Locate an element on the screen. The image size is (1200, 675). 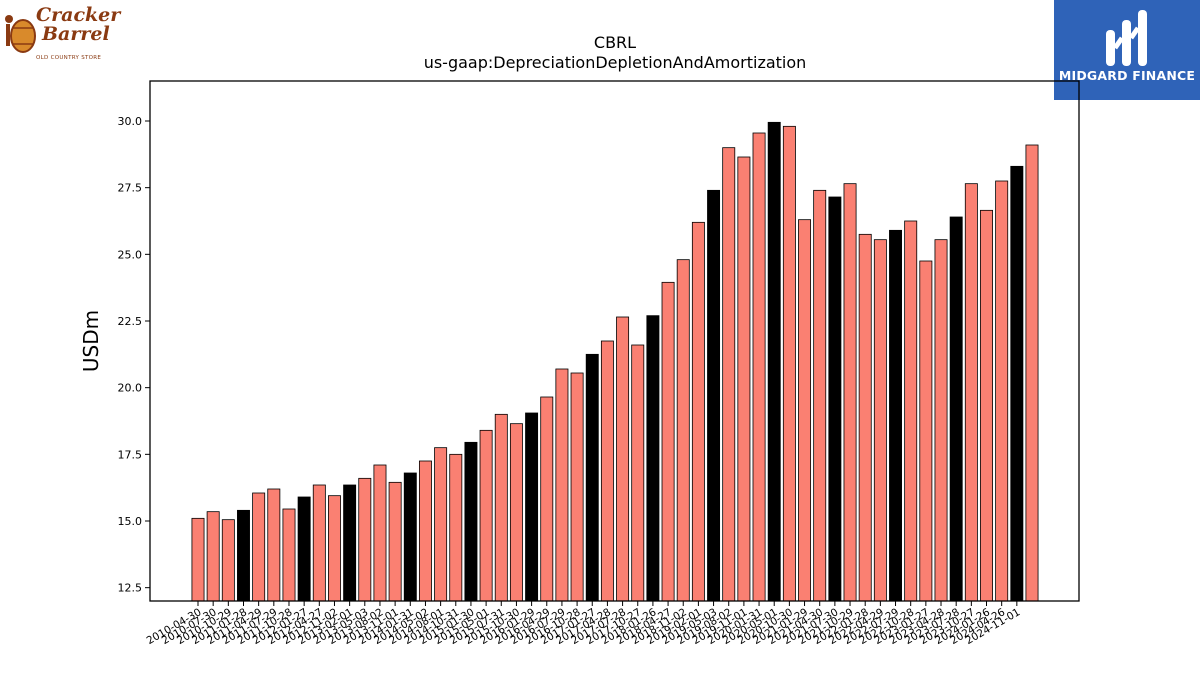
y-axis: 12.5 15.0 17.5 20.0 22.5 25.0 27.5 30.0 is located at coordinates (134, 355).